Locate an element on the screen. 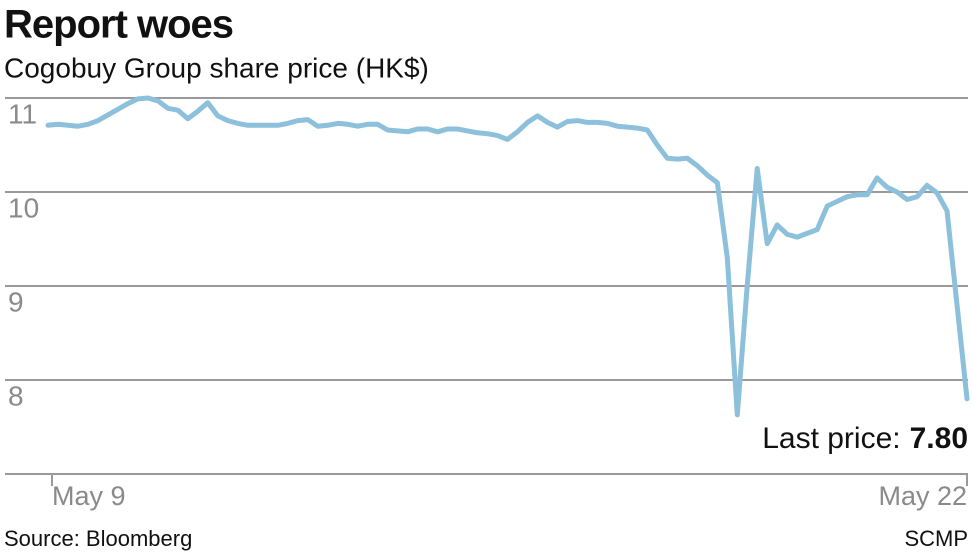 The height and width of the screenshot is (557, 972). y-tick-label: 10 is located at coordinates (23, 207).